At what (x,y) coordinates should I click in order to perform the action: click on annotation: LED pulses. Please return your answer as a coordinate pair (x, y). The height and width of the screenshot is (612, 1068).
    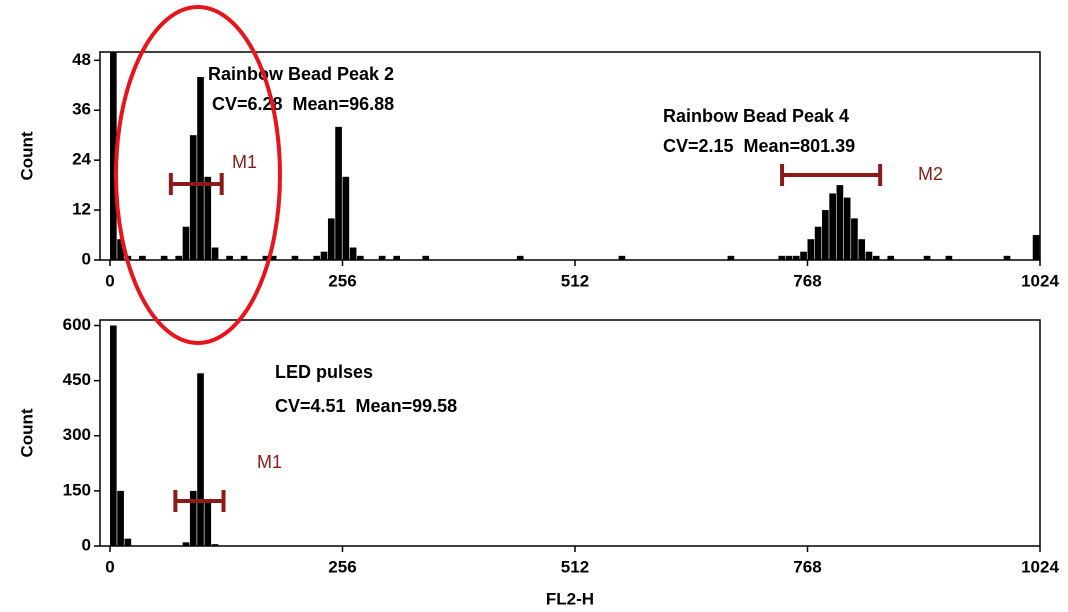
    Looking at the image, I should click on (324, 372).